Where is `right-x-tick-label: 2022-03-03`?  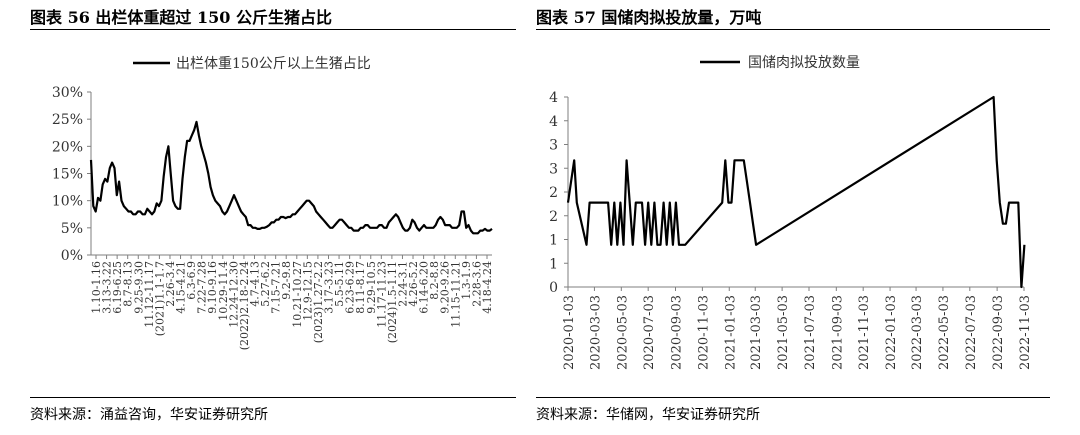
right-x-tick-label: 2022-03-03 is located at coordinates (917, 332).